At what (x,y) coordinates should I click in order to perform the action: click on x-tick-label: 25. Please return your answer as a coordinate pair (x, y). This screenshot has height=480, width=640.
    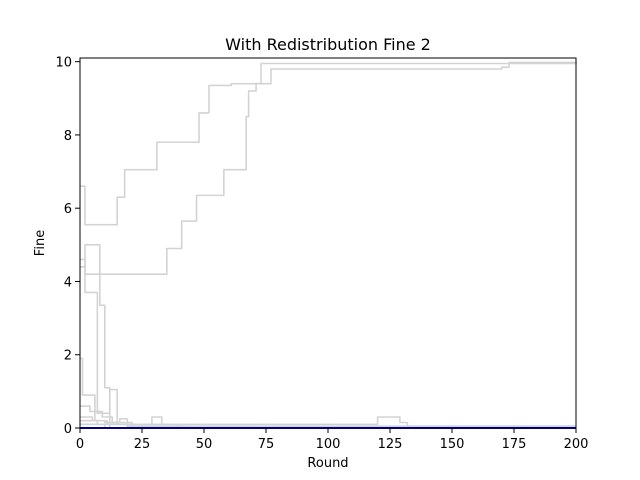
    Looking at the image, I should click on (142, 444).